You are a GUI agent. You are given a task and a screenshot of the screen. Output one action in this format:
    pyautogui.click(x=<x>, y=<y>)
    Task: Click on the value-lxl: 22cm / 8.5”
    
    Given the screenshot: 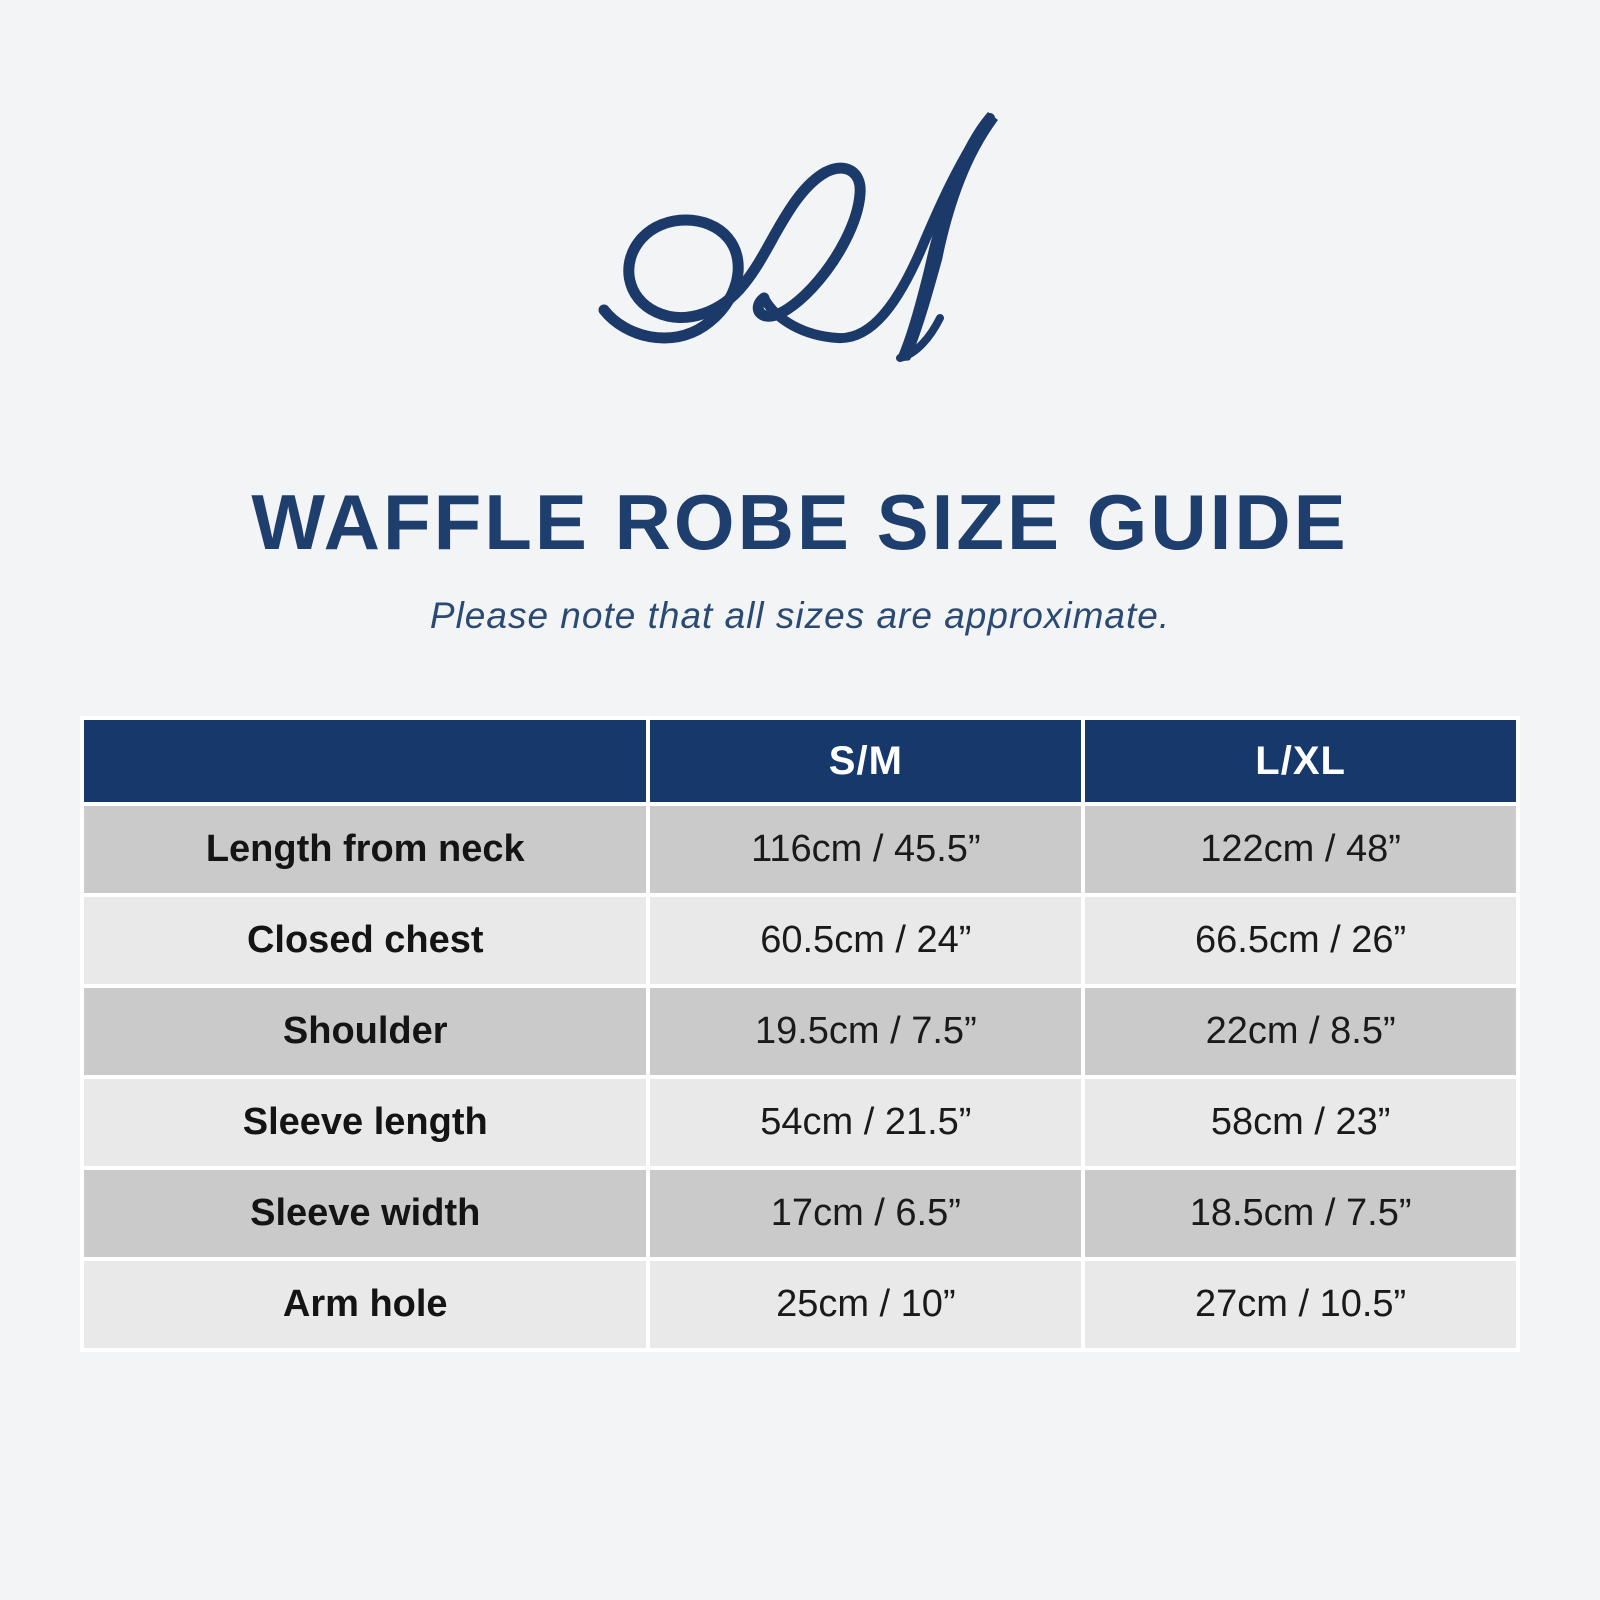 What is the action you would take?
    pyautogui.click(x=1300, y=1031)
    